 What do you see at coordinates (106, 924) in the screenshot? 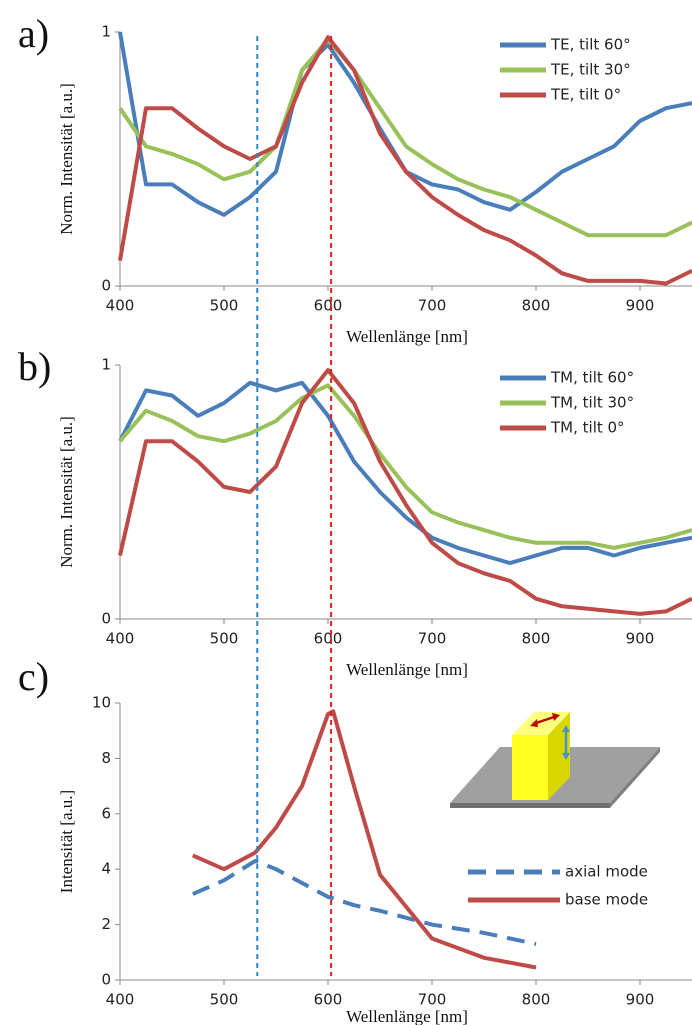
I see `y-tick-label: 2` at bounding box center [106, 924].